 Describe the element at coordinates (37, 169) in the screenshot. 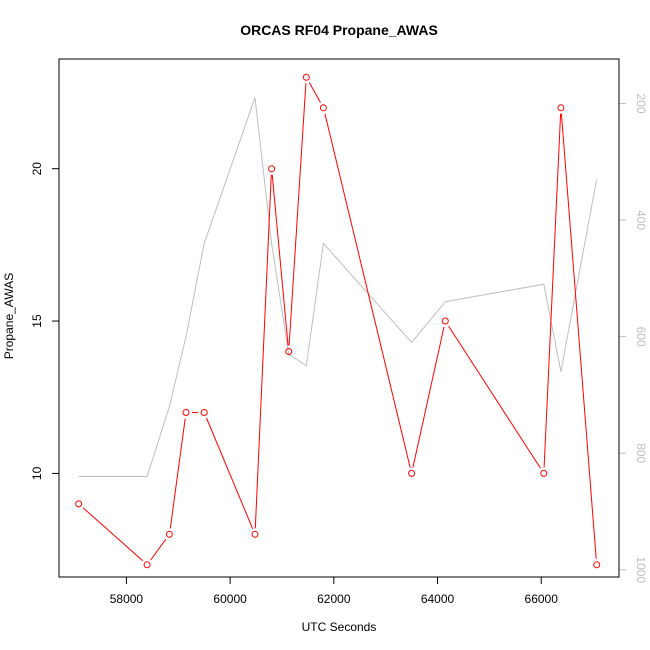

I see `y-tick-label: 20` at that location.